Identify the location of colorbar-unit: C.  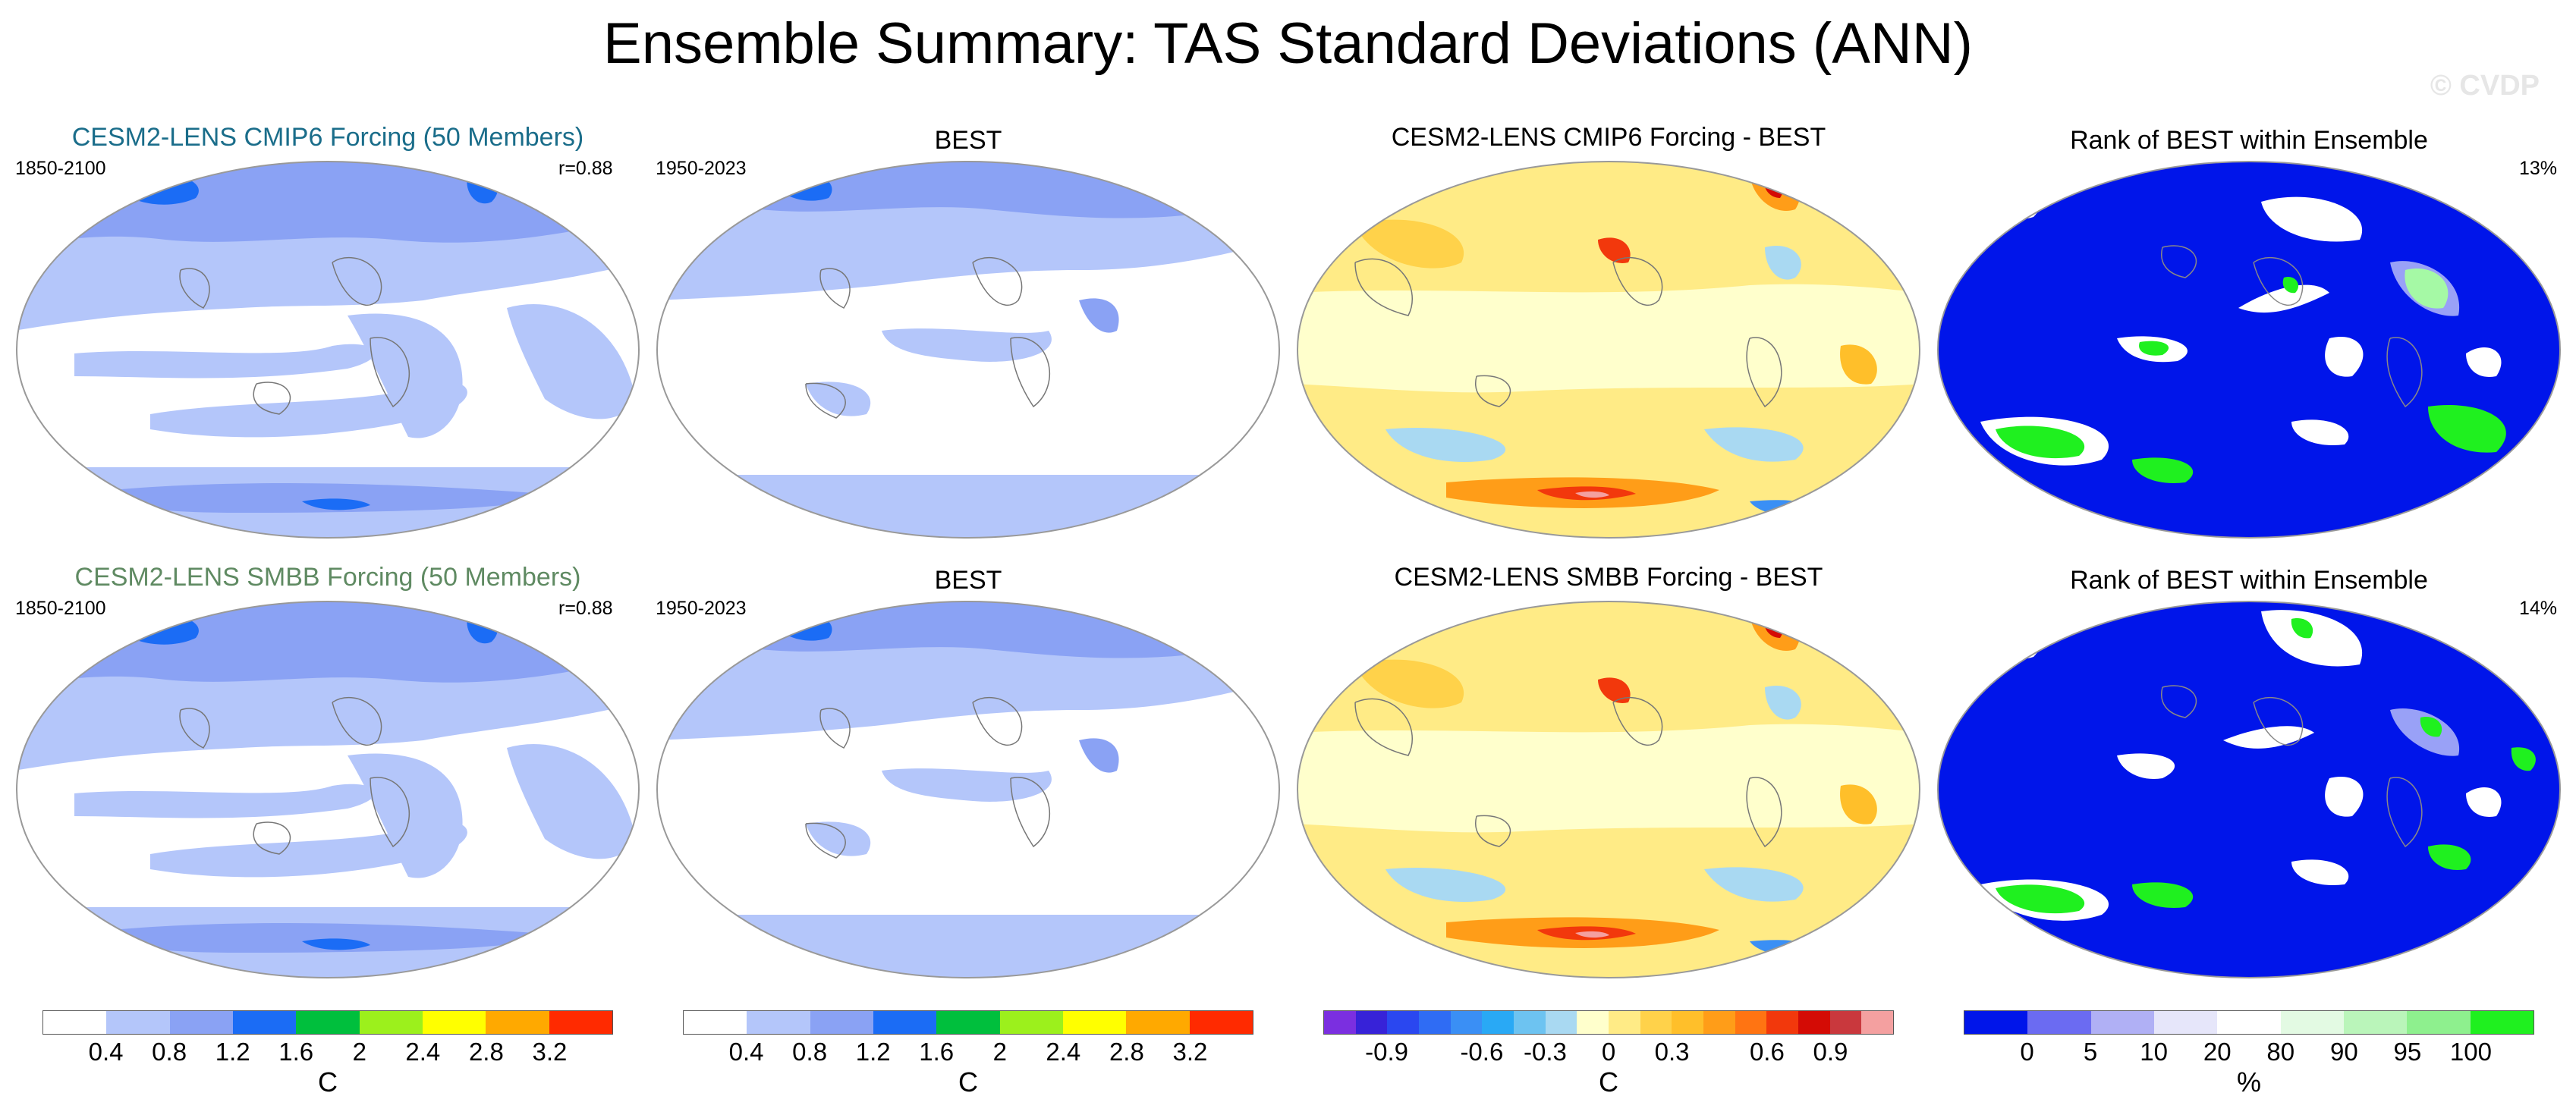
(968, 1082).